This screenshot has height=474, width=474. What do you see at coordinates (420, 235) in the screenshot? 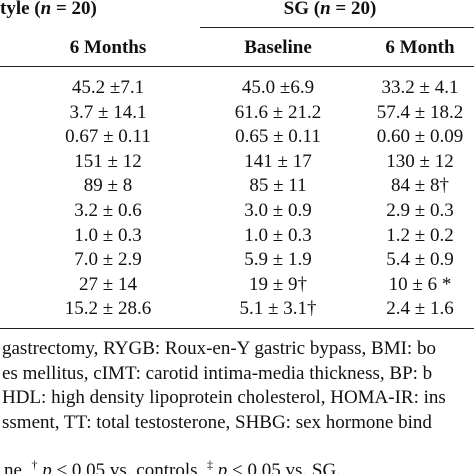
I see `table-cell: 1.2 ± 0.2` at bounding box center [420, 235].